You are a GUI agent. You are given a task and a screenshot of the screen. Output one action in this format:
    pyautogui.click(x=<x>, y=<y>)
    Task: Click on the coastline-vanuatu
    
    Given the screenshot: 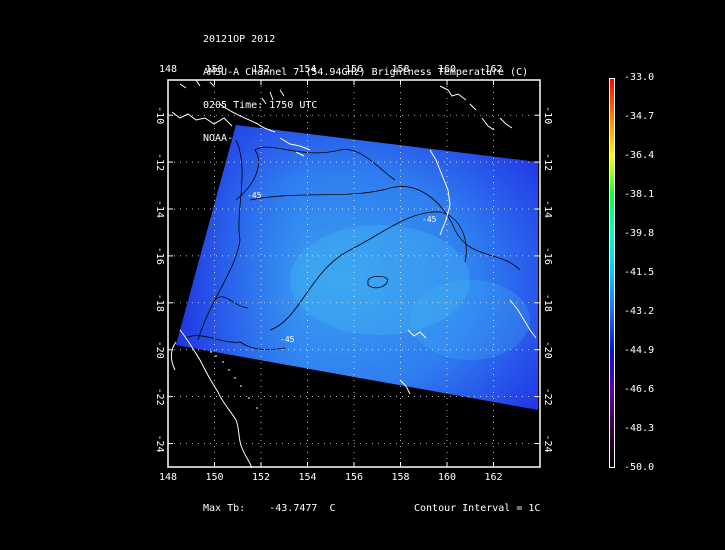 What is the action you would take?
    pyautogui.click(x=440, y=192)
    